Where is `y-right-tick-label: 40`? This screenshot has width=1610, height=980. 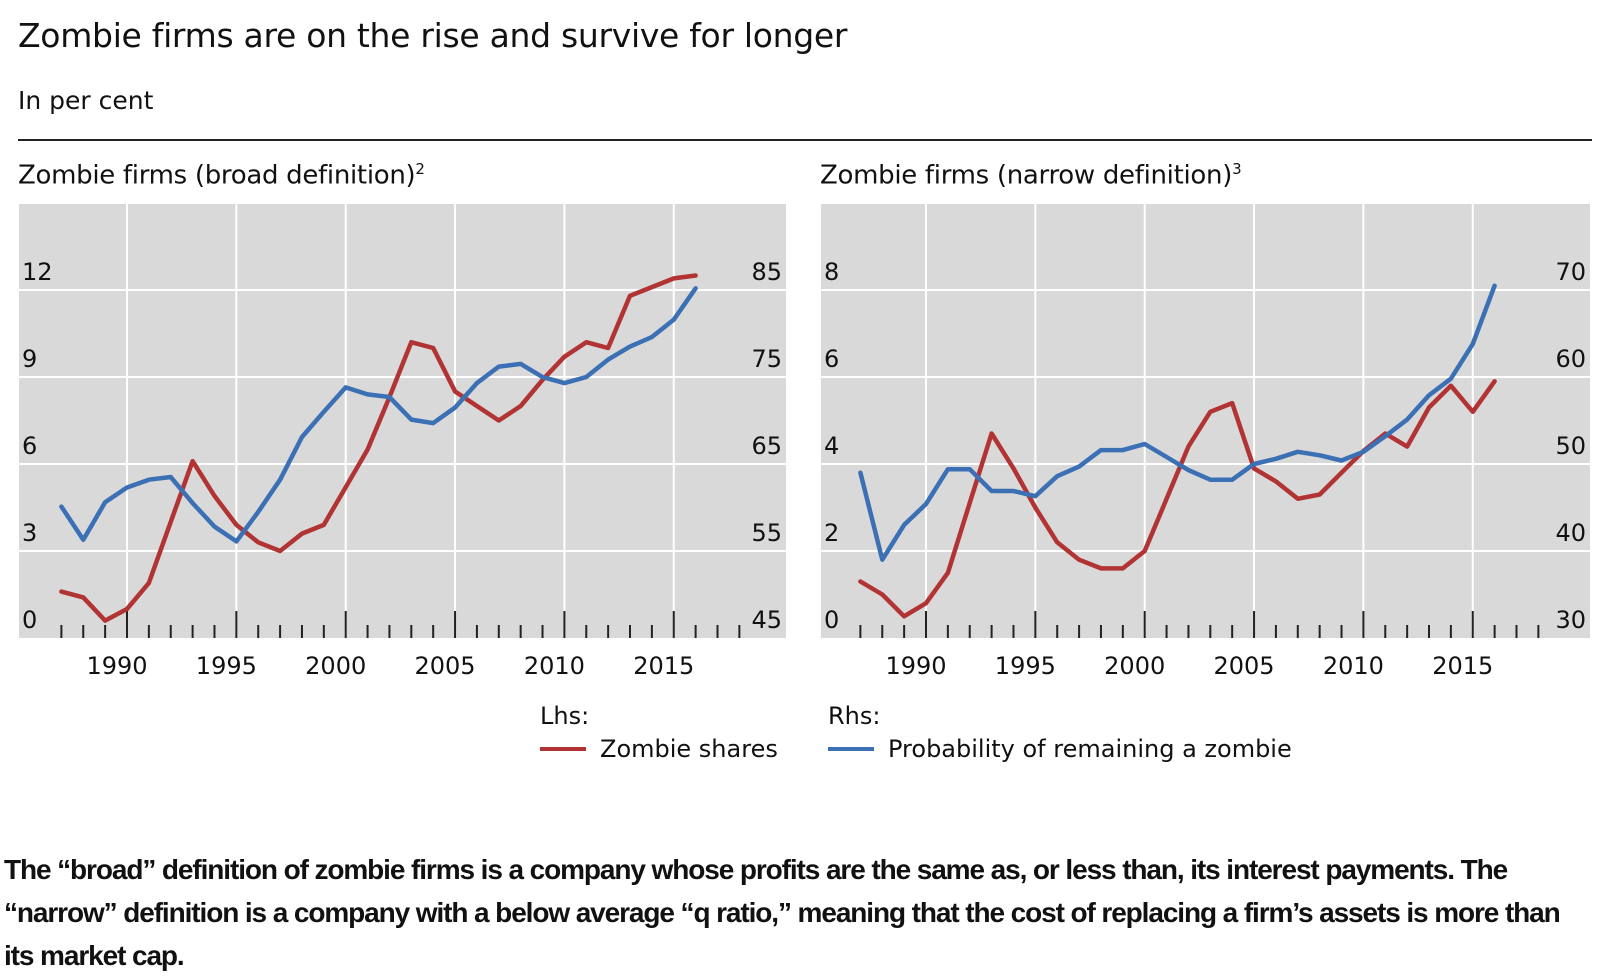 y-right-tick-label: 40 is located at coordinates (1570, 533).